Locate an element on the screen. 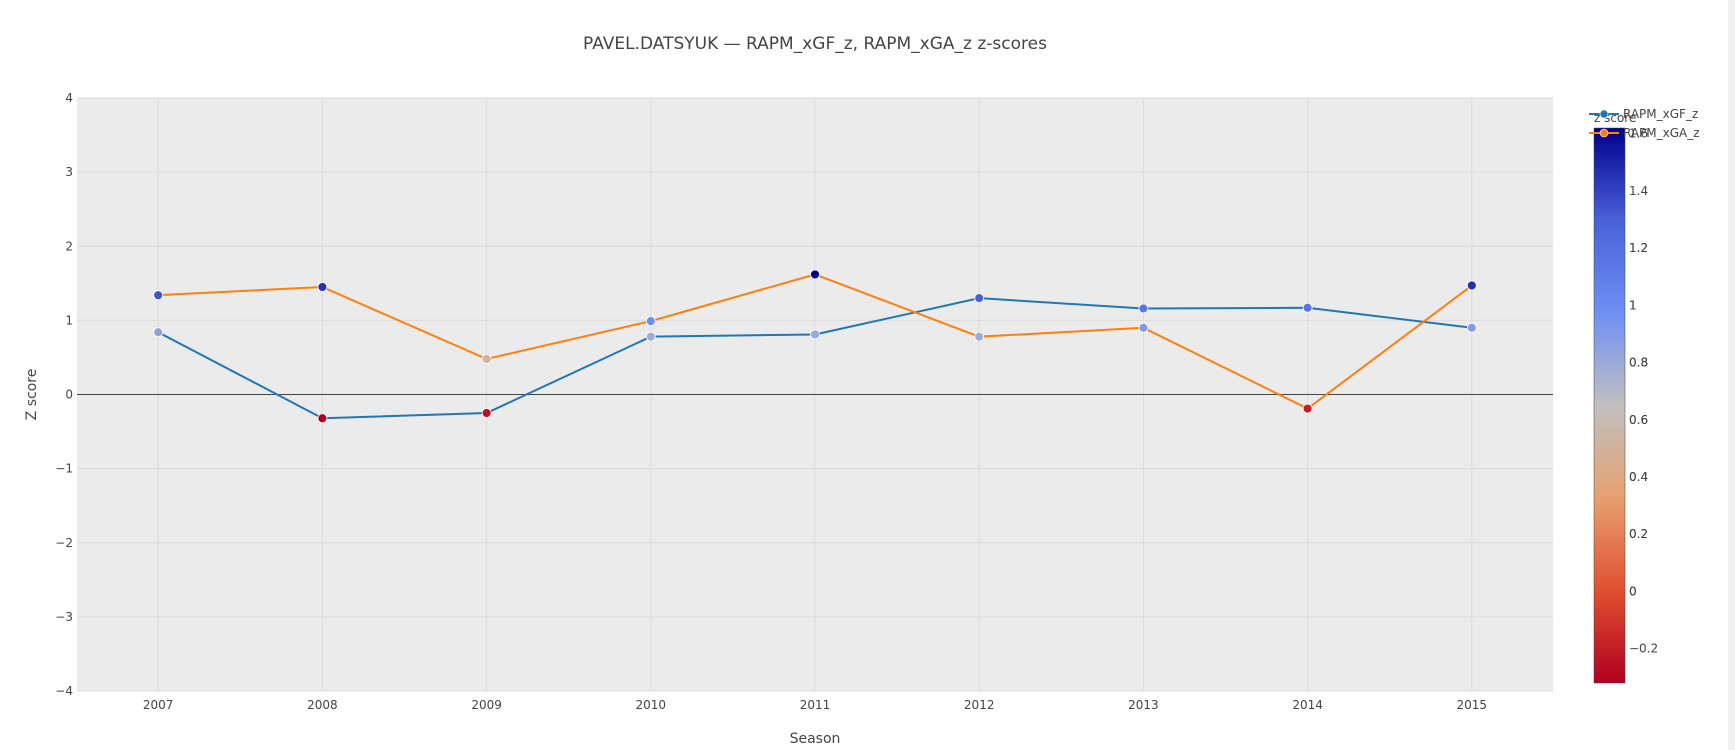 The height and width of the screenshot is (750, 1735). legend-label: RAPM_xGF_z is located at coordinates (1660, 114).